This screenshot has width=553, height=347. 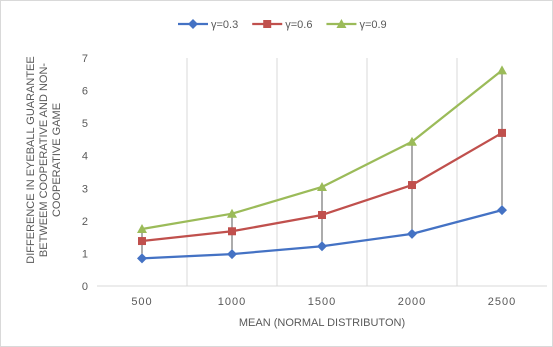 What do you see at coordinates (322, 234) in the screenshot?
I see `series-diamond` at bounding box center [322, 234].